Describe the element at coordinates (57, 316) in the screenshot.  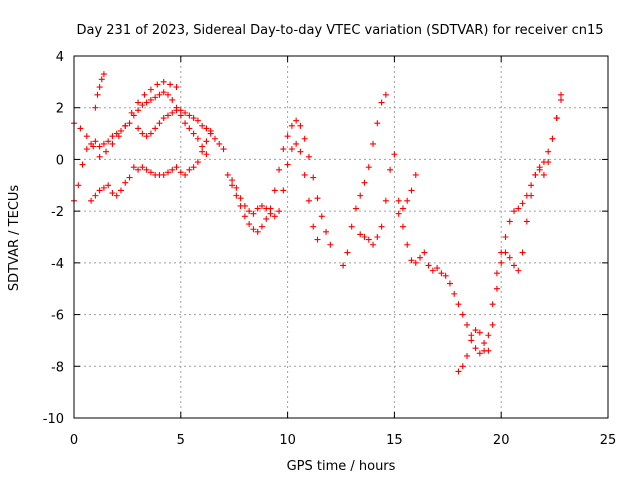
I see `y-tick-label: -6` at that location.